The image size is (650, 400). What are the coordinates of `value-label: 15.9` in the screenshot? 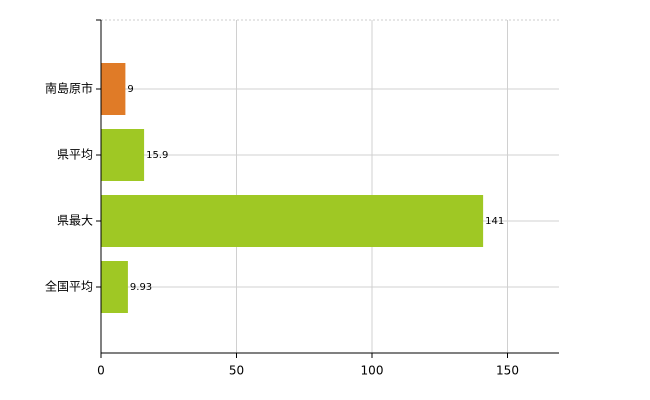 It's located at (157, 155).